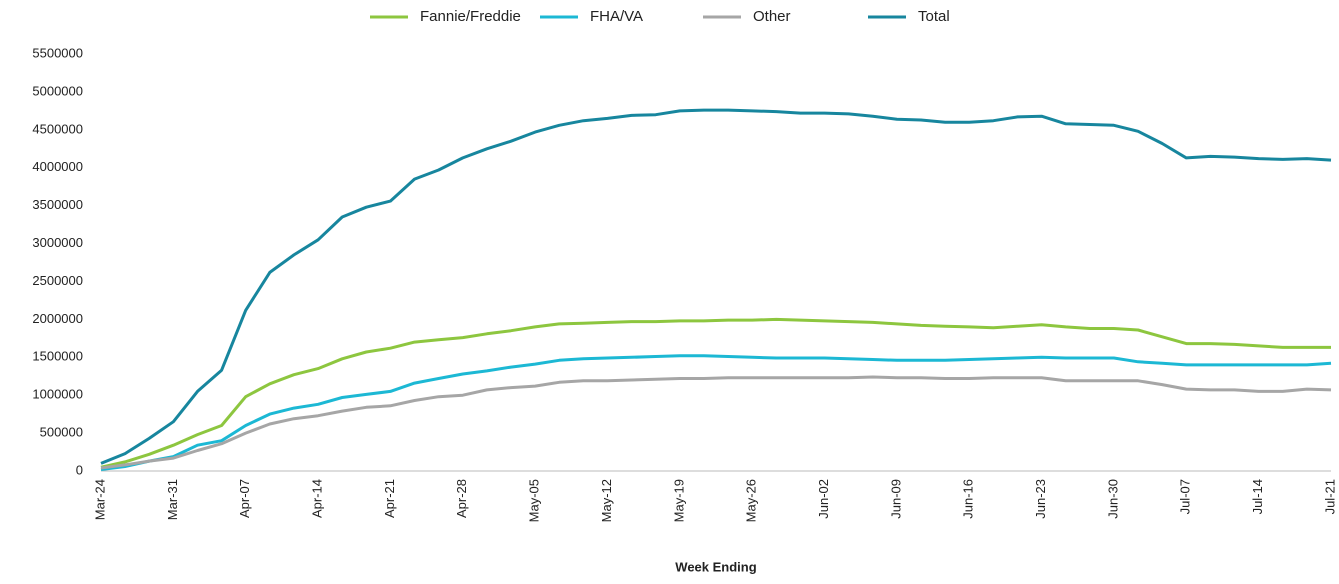 The image size is (1339, 584). Describe the element at coordinates (934, 16) in the screenshot. I see `legend-label: Total` at that location.